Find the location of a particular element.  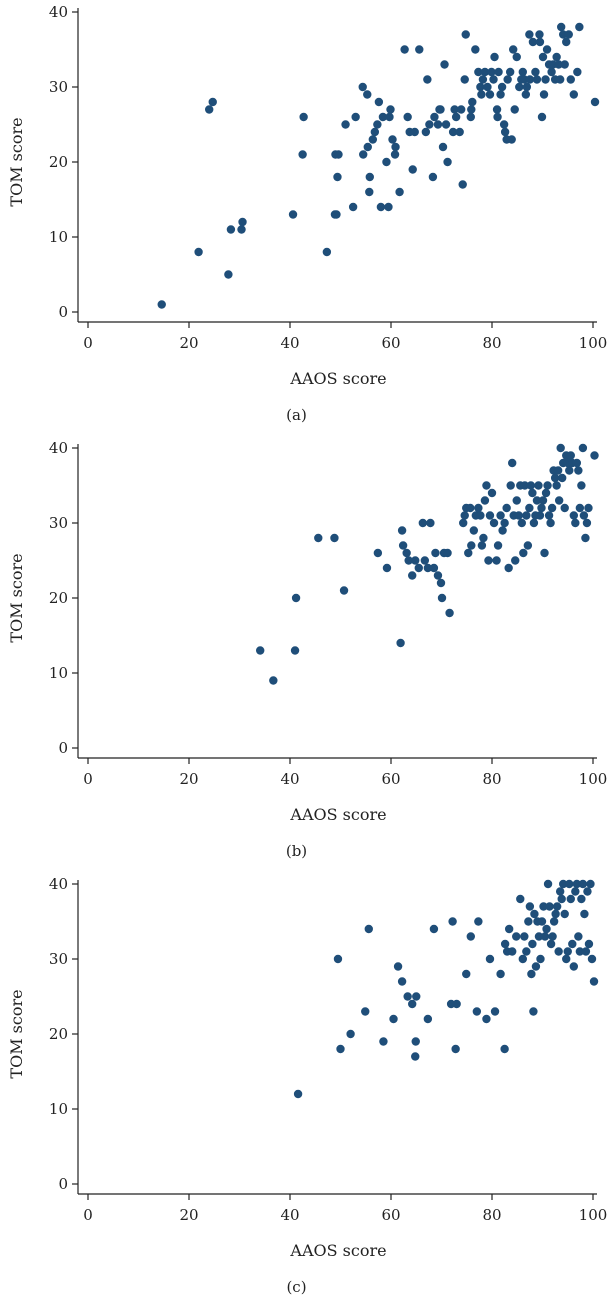

x-tick-label-a-100: 100 is located at coordinates (593, 343).